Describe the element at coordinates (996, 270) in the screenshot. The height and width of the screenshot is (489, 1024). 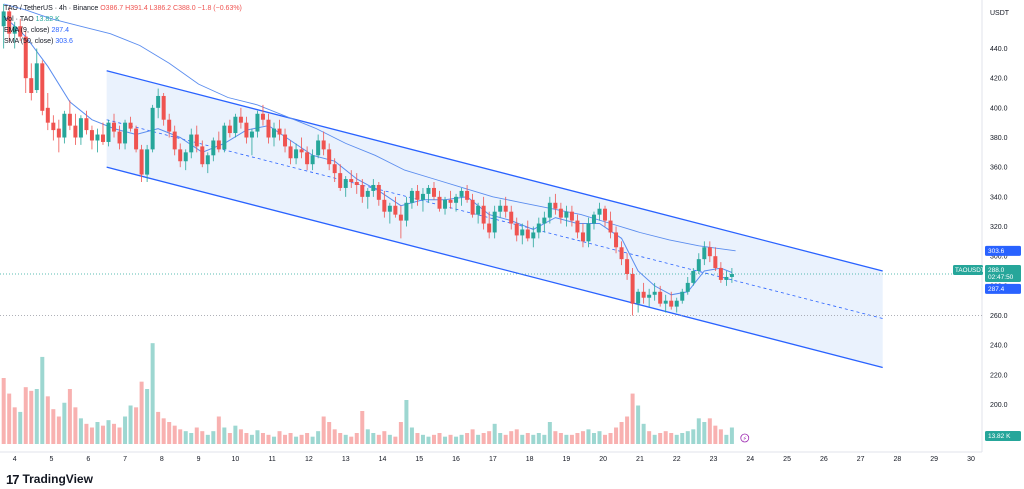
I see `last-price-label-text: 288.0` at that location.